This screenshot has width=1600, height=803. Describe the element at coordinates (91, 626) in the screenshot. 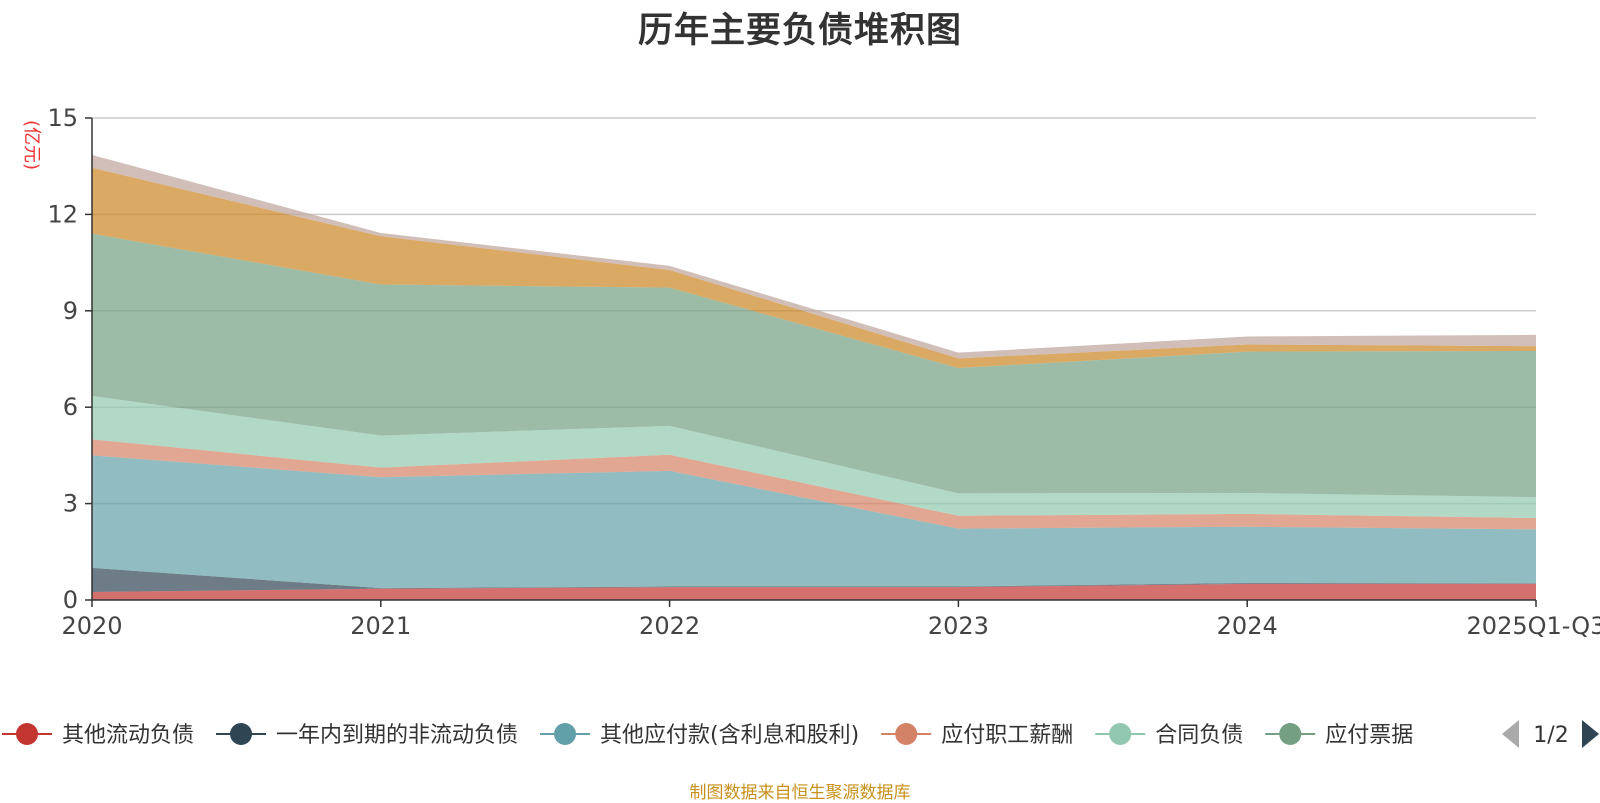

I see `x-tick-label: 2020` at that location.